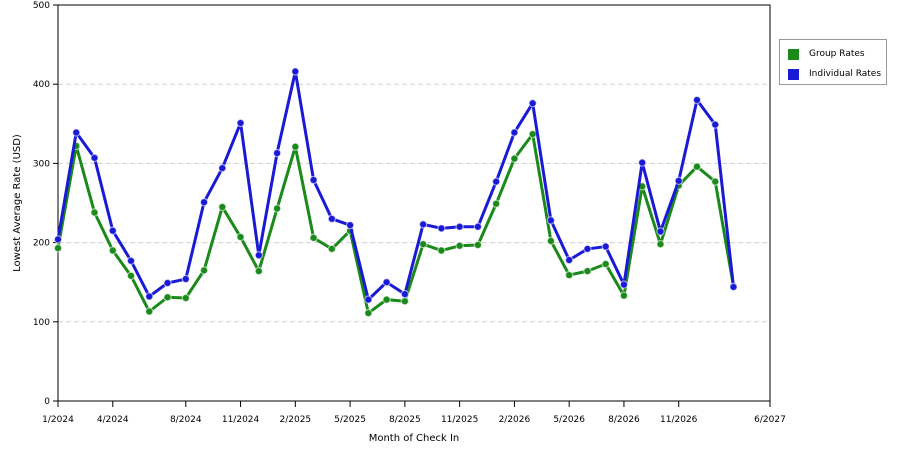 The width and height of the screenshot is (900, 450). What do you see at coordinates (113, 420) in the screenshot?
I see `x-tick-label-4-2024: 4/2024` at bounding box center [113, 420].